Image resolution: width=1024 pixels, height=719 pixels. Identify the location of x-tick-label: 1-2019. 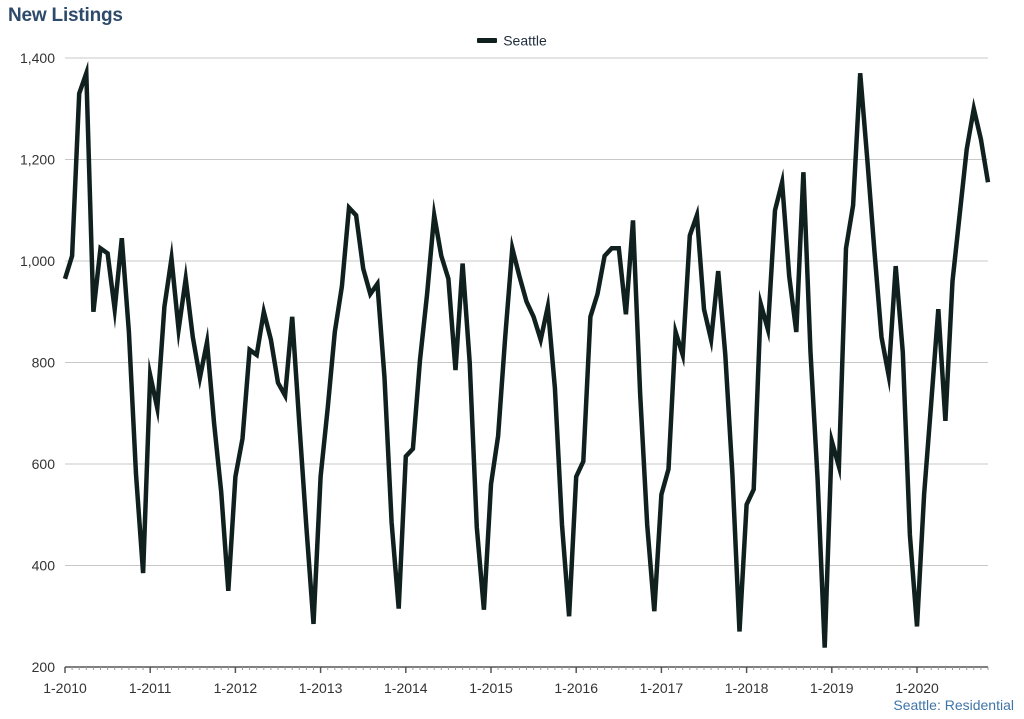
(832, 688).